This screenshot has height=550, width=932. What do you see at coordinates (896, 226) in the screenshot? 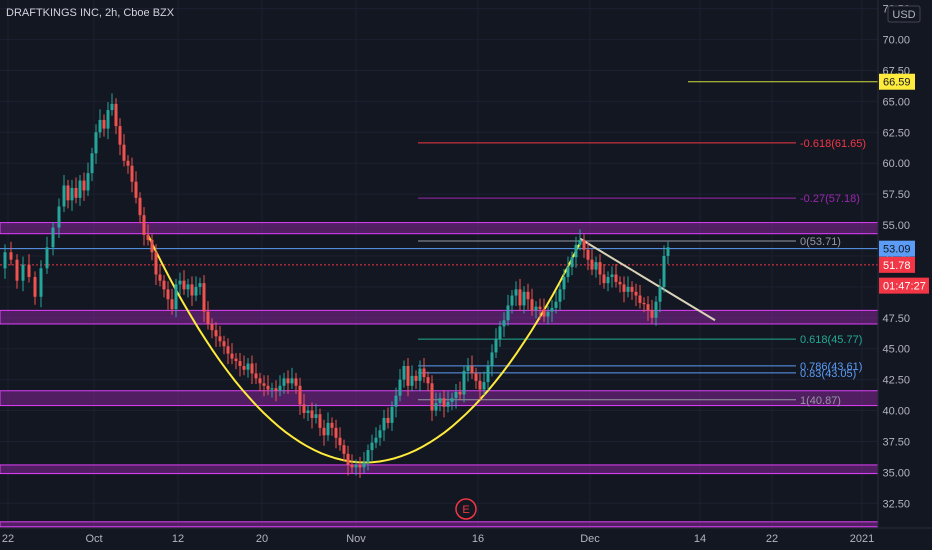
I see `y-tick-label: 55.00` at bounding box center [896, 226].